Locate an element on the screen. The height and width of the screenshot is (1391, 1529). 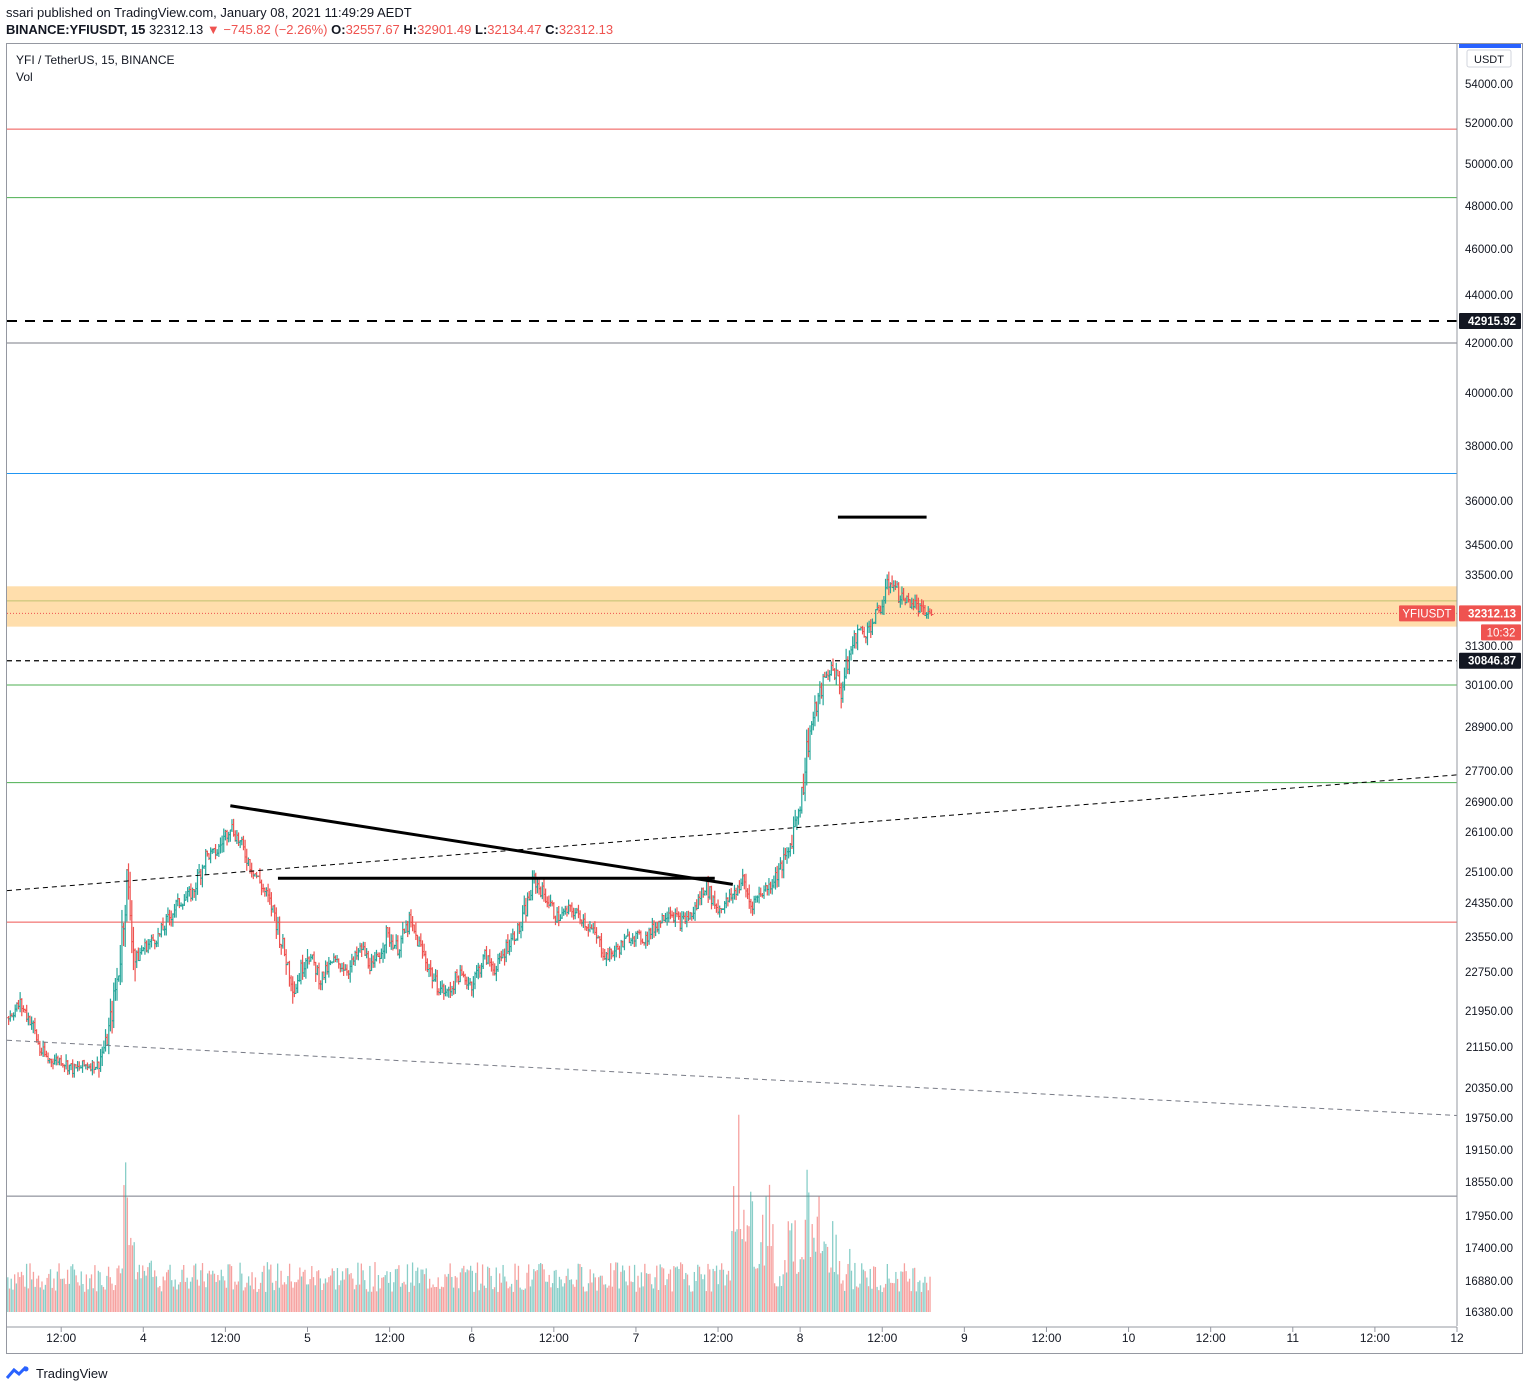
low-value: 32134.47 is located at coordinates (514, 29).